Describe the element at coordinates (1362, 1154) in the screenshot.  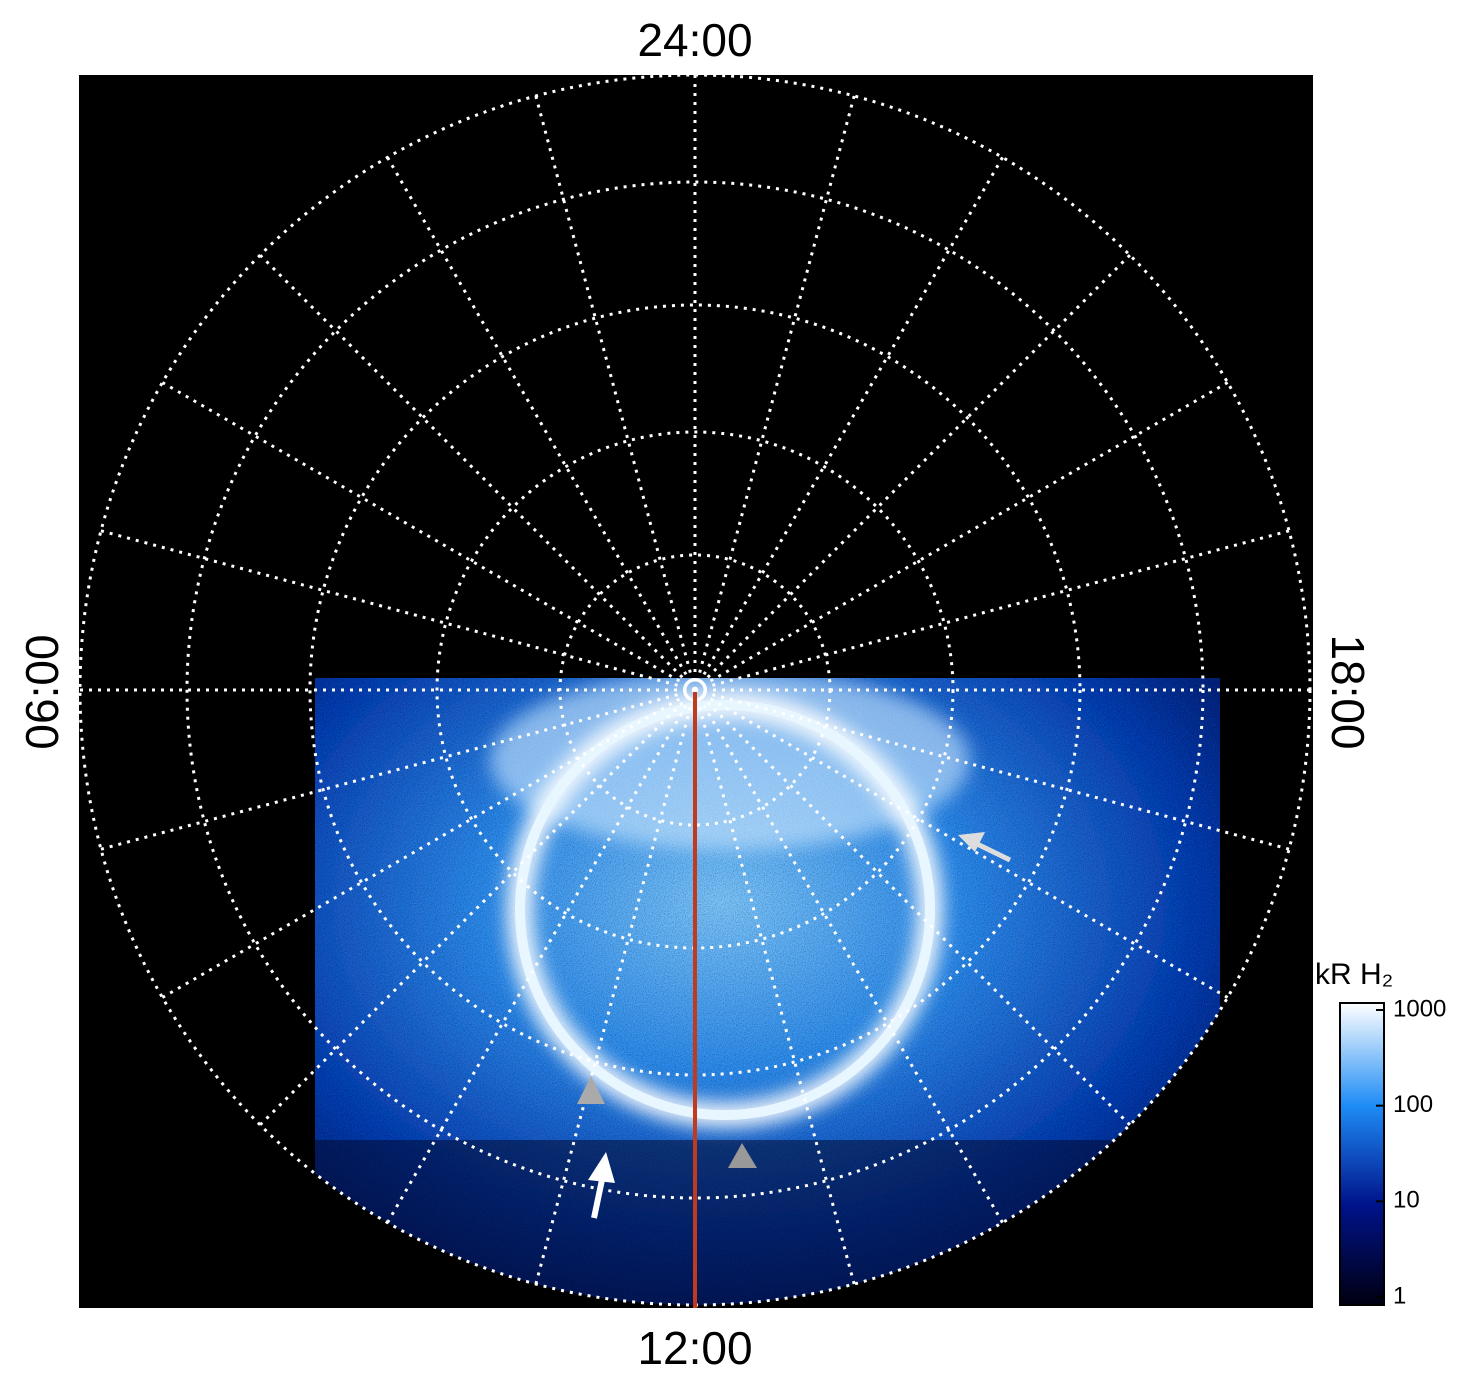
I see `colorbar` at that location.